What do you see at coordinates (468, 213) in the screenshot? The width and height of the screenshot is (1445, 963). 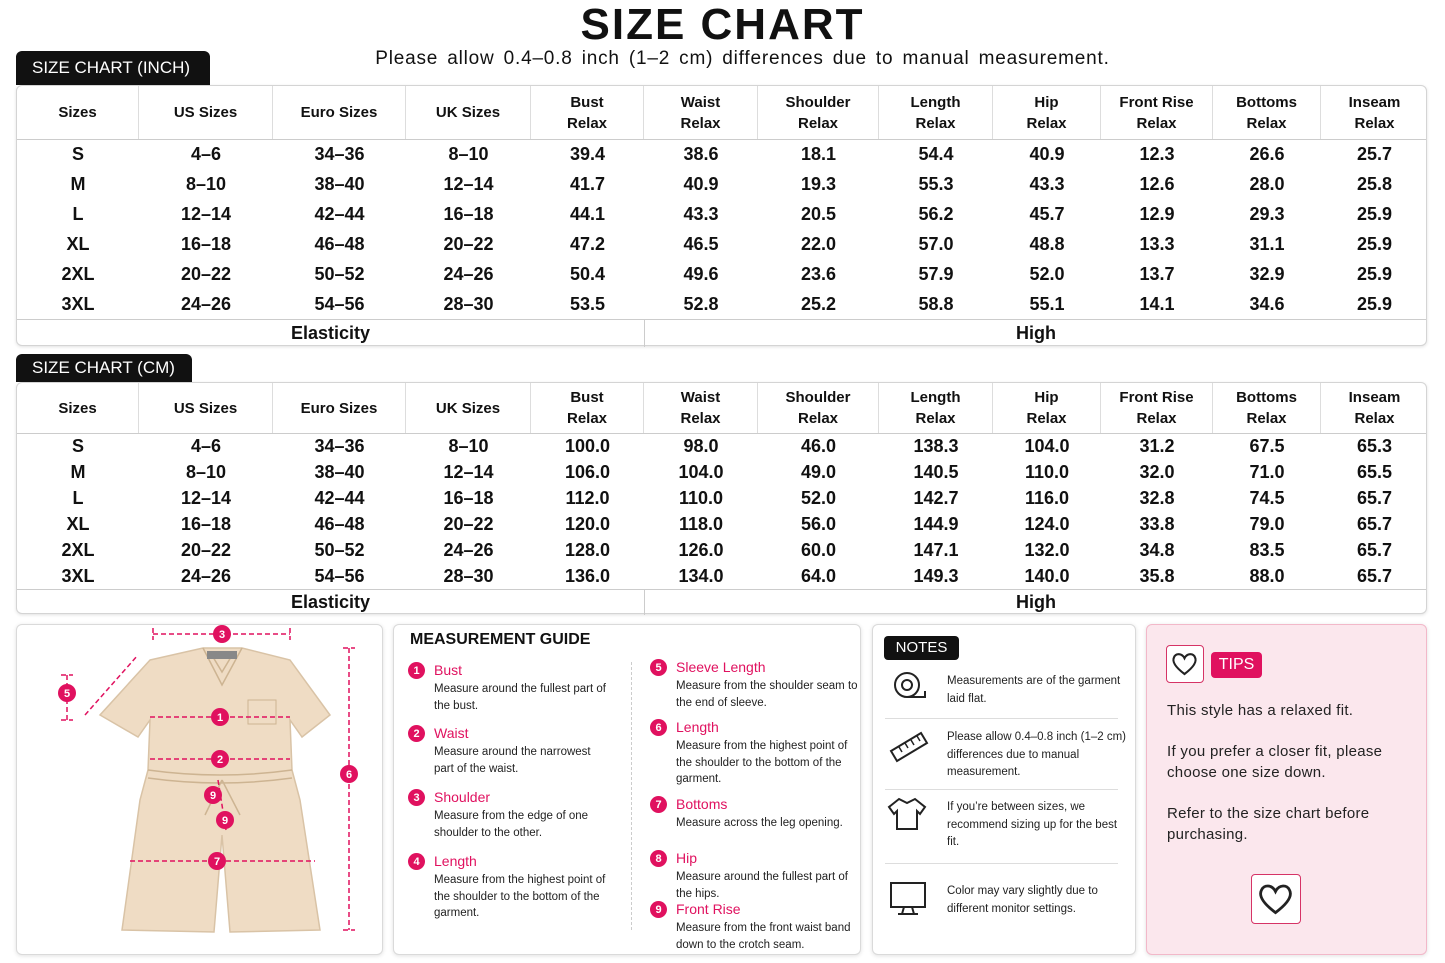 I see `table-cell: 16–18` at bounding box center [468, 213].